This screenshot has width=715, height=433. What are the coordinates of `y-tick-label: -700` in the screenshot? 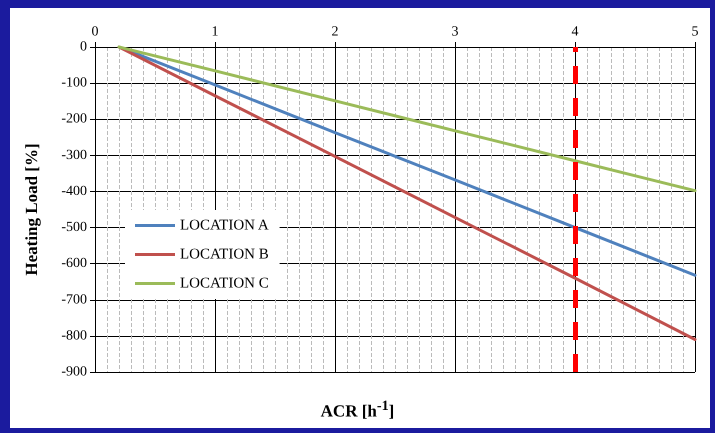 It's located at (74, 300).